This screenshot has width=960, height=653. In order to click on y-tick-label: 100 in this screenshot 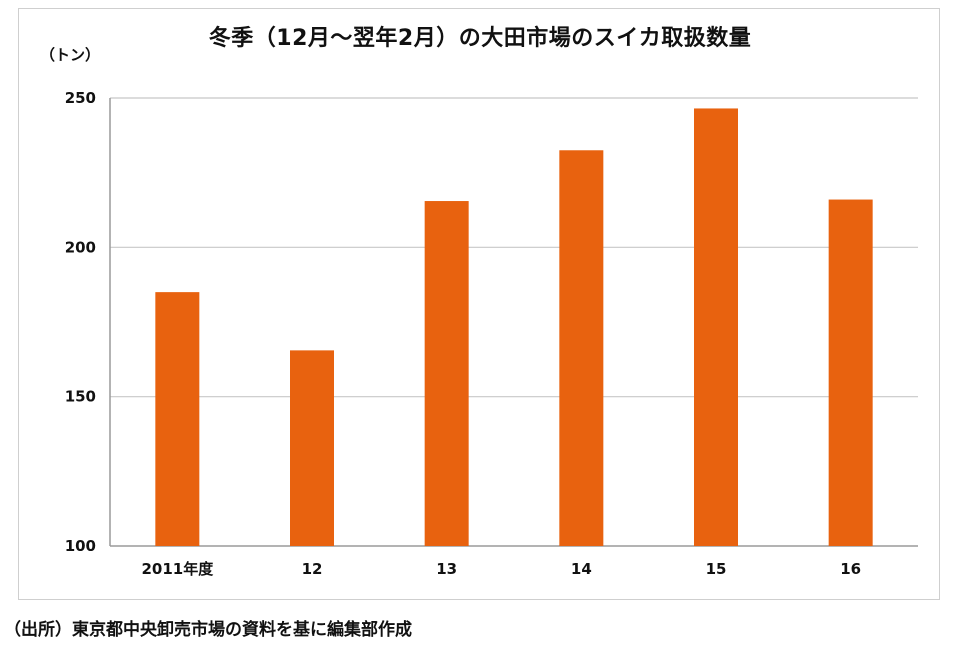, I will do `click(80, 546)`.